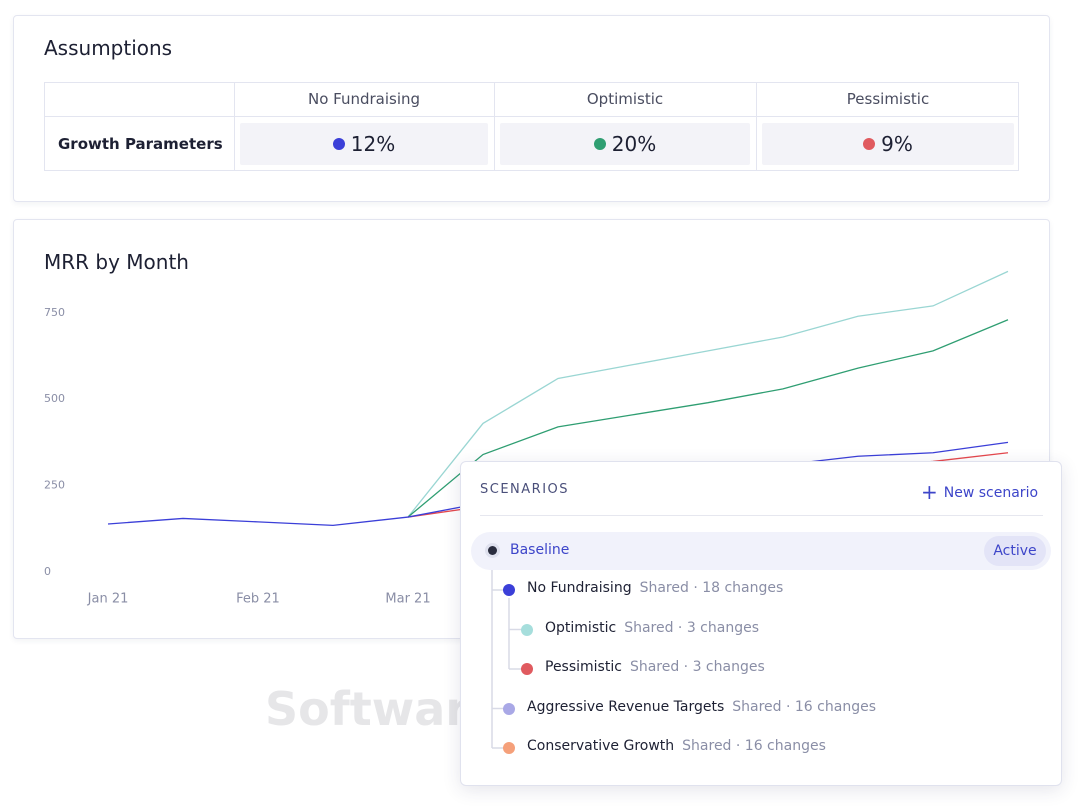 The height and width of the screenshot is (809, 1080). I want to click on value-cell: 20%, so click(625, 144).